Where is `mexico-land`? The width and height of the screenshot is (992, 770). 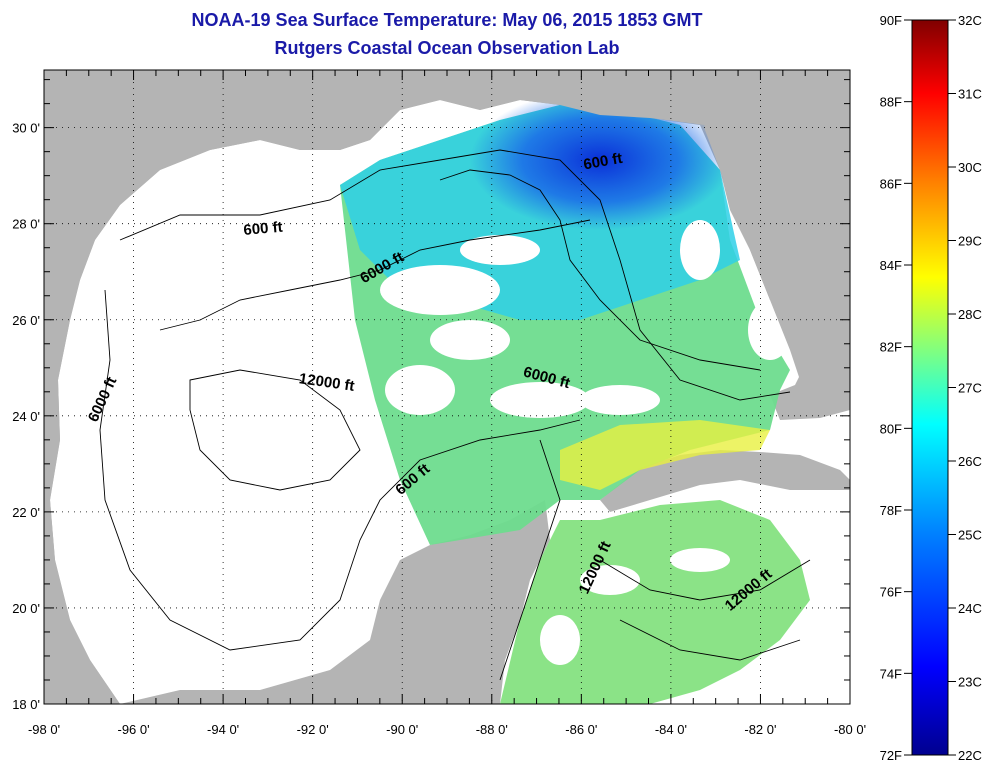 mexico-land is located at coordinates (250, 652).